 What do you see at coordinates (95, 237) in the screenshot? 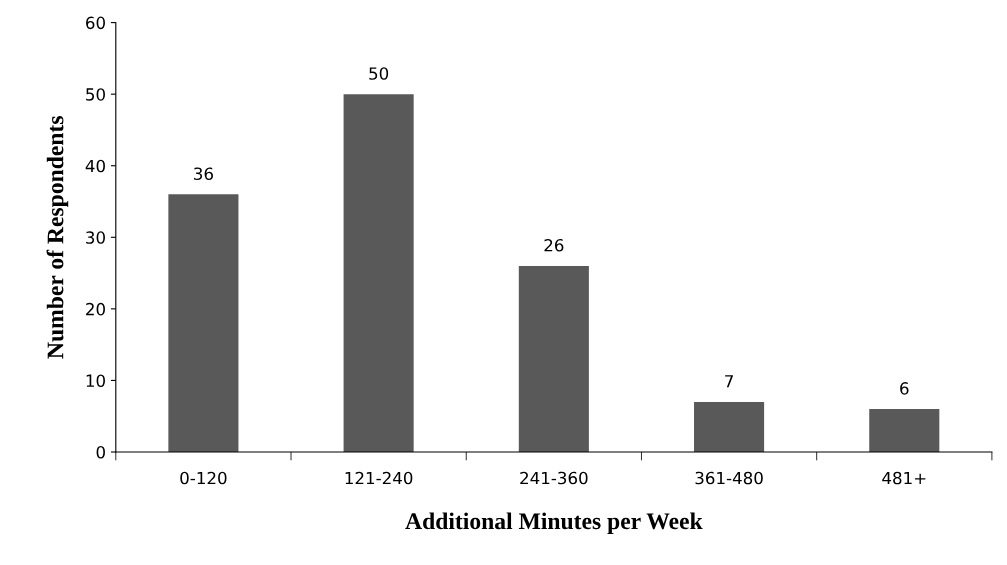
I see `y-tick-label: 30` at bounding box center [95, 237].